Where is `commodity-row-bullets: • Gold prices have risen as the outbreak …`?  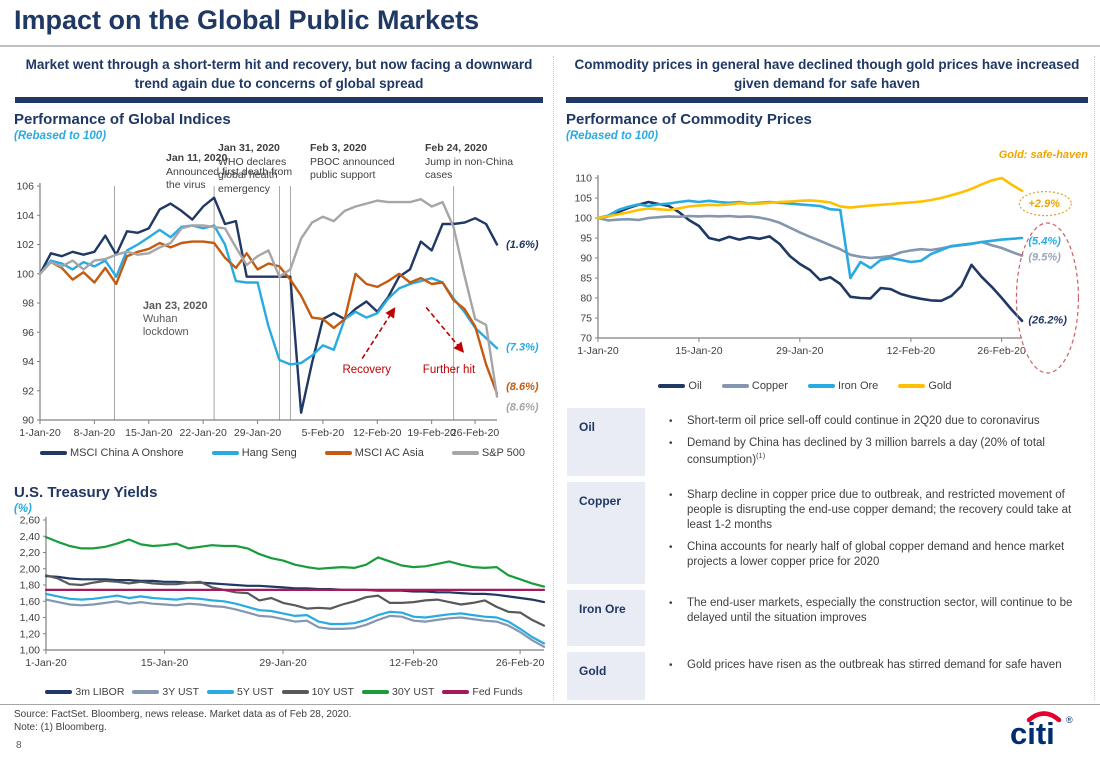
commodity-row-bullets: • Gold prices have risen as the outbreak … is located at coordinates (867, 676).